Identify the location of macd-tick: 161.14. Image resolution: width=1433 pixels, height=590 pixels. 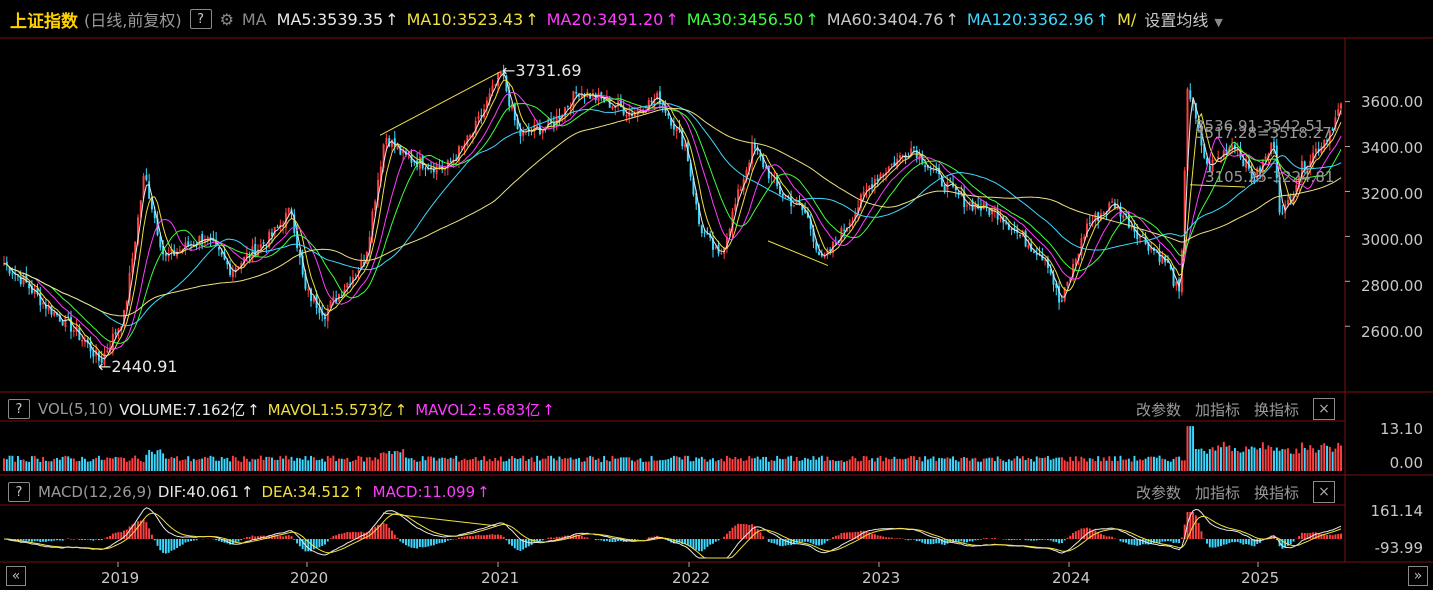
(1397, 511).